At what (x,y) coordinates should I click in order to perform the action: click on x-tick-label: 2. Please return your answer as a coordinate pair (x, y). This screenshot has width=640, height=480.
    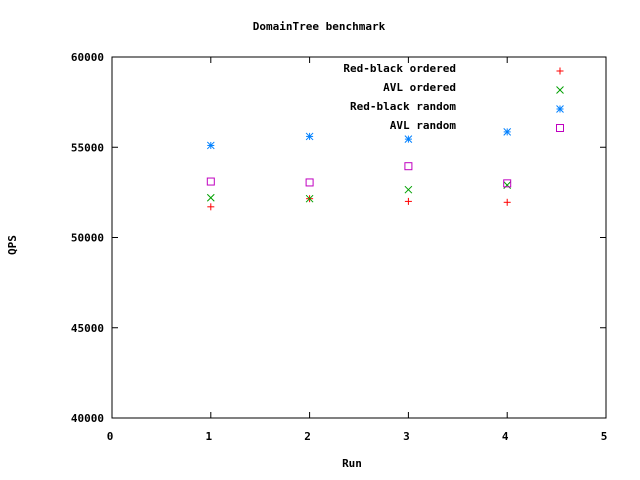
    Looking at the image, I should click on (307, 436).